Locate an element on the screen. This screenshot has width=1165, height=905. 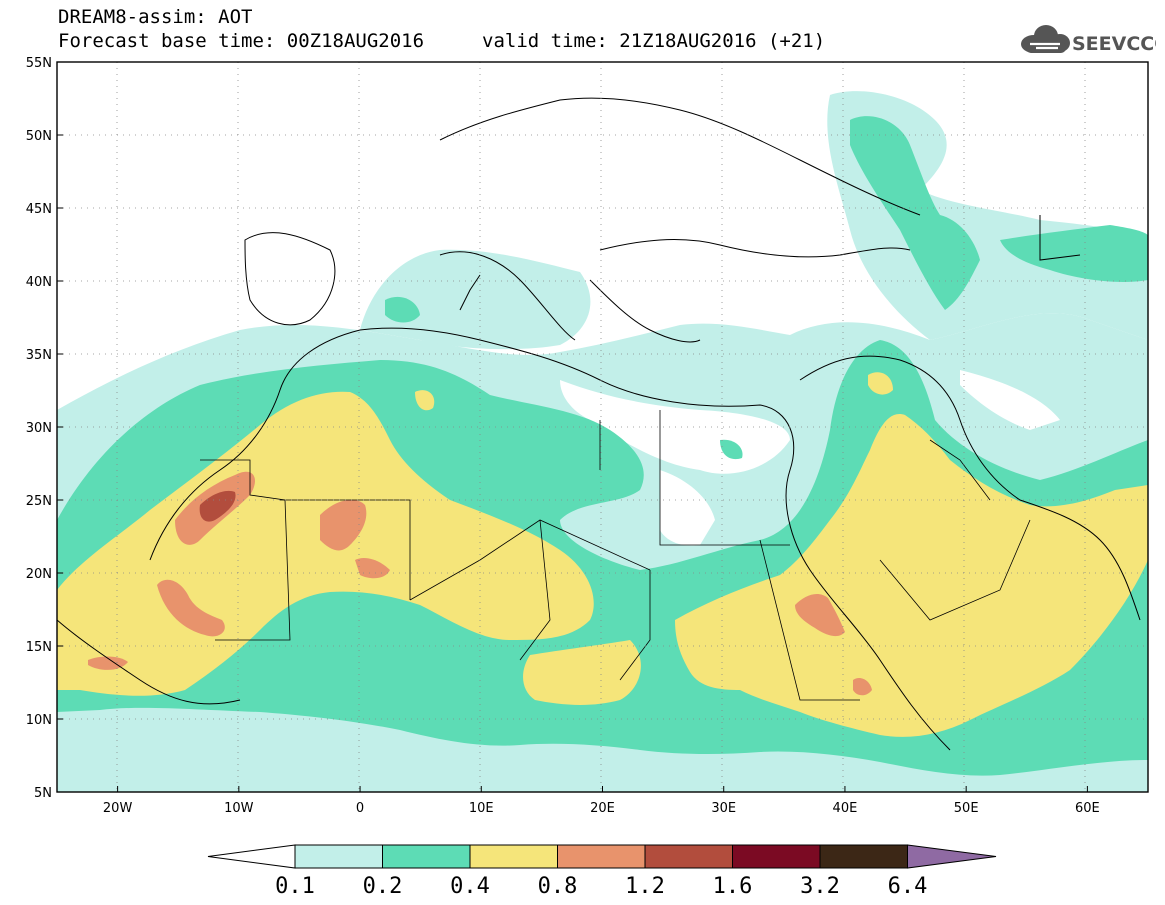
seevccc-logo: SEEVCCC is located at coordinates (1090, 40).